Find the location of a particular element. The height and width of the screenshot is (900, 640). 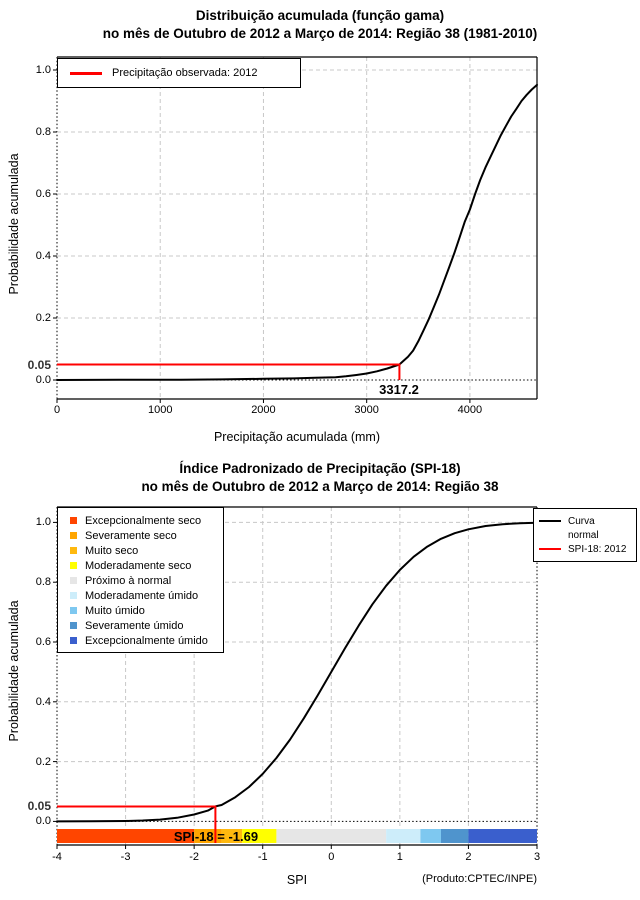

spi-value-annotation: SPI-18 = -1.69 is located at coordinates (216, 836).